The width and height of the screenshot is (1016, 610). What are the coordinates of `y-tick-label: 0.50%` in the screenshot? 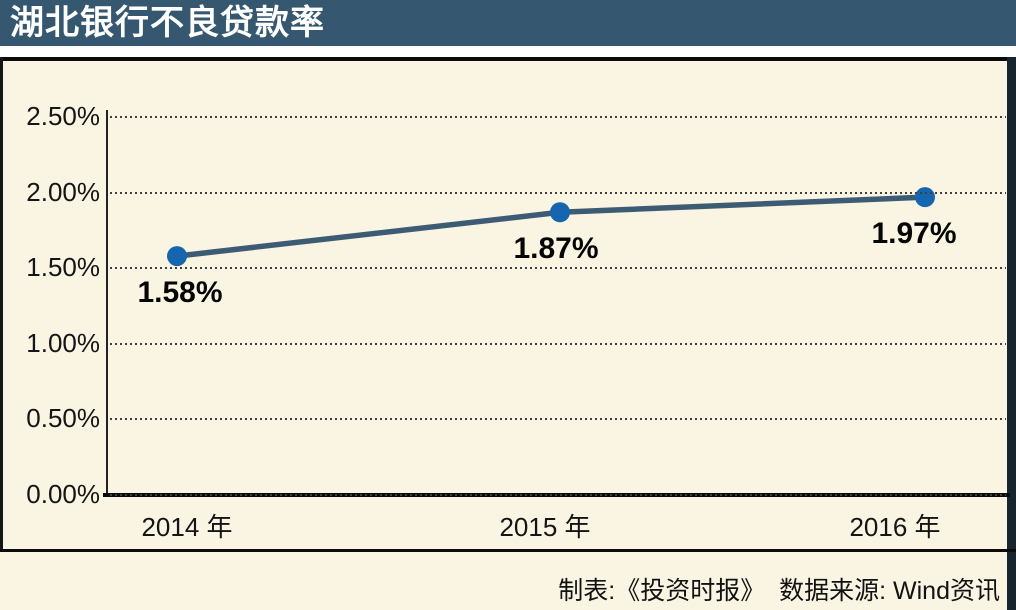 It's located at (63, 418).